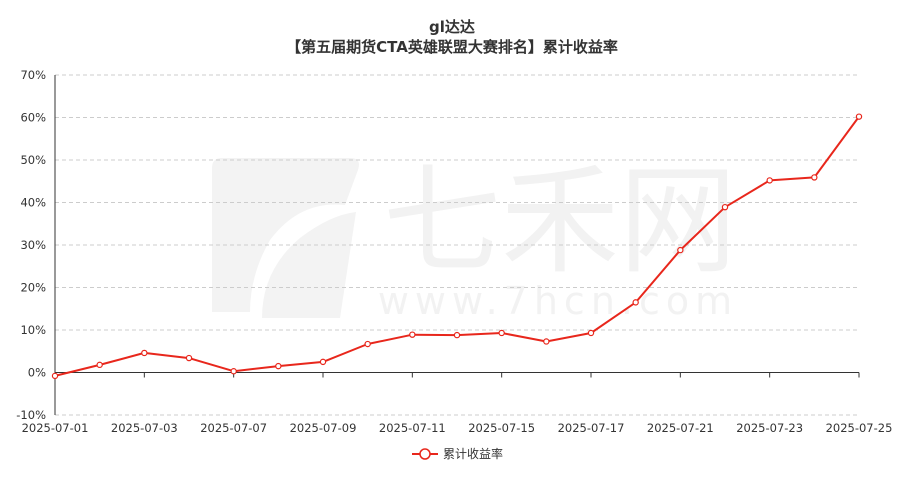 The image size is (904, 478). Describe the element at coordinates (33, 75) in the screenshot. I see `y-tick-label: 70%` at that location.